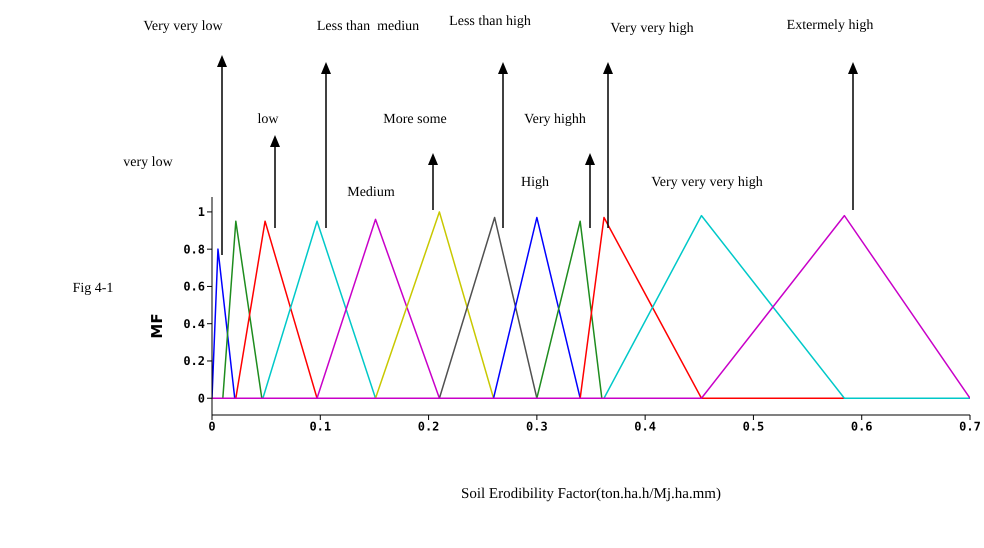 This screenshot has height=548, width=984. What do you see at coordinates (645, 427) in the screenshot?
I see `x-tick-label: 0.4` at bounding box center [645, 427].